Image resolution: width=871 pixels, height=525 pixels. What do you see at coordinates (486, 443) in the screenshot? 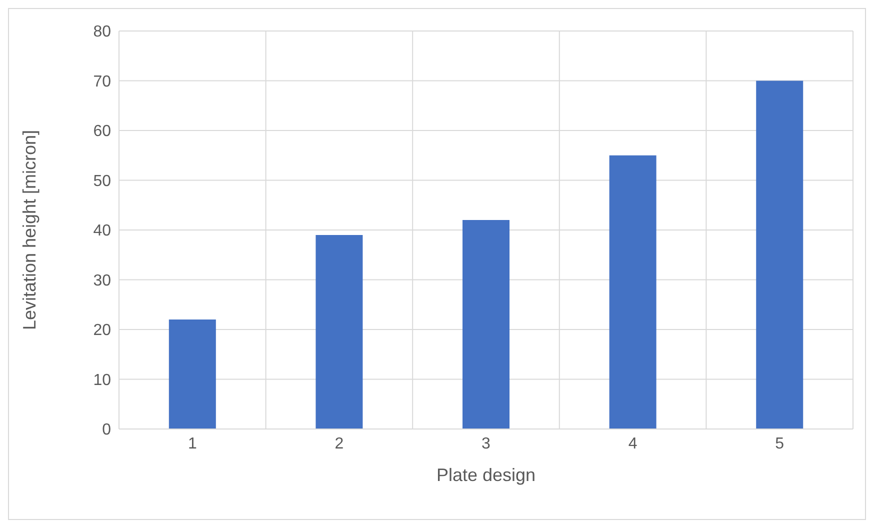
I see `x-tick-label: 3` at bounding box center [486, 443].